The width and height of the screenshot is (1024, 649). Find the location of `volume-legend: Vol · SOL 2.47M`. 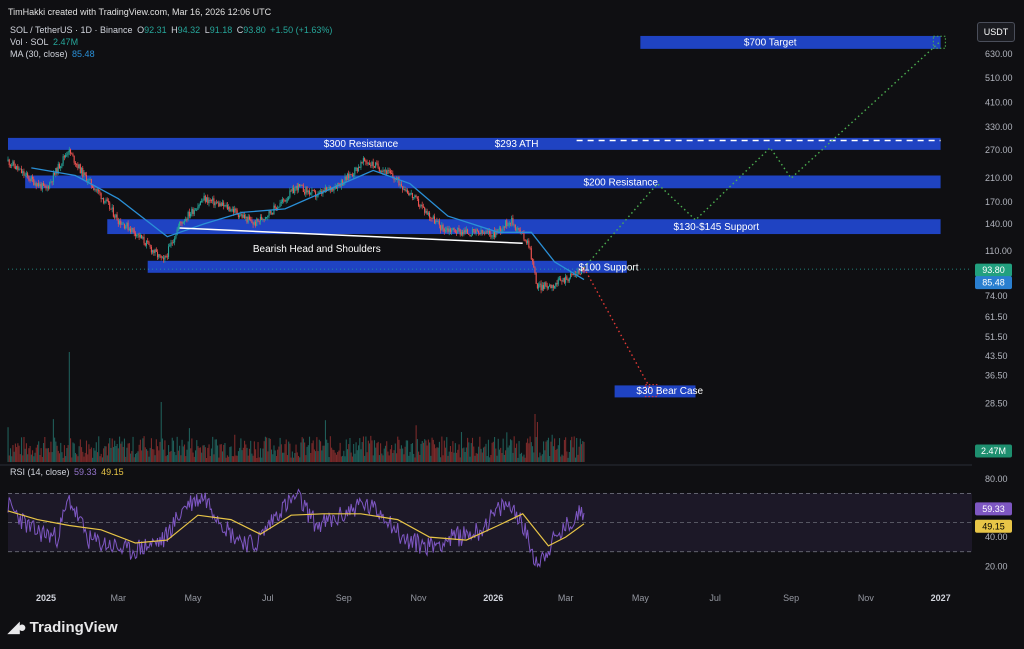

volume-legend: Vol · SOL 2.47M is located at coordinates (45, 42).